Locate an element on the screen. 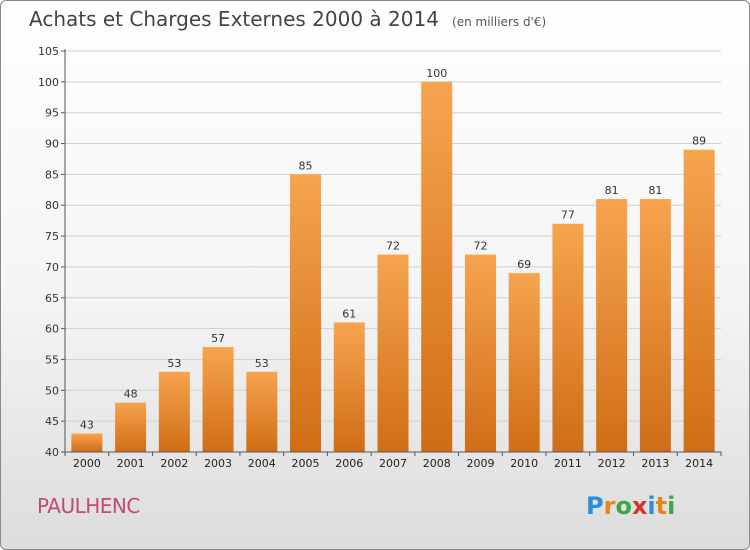 Image resolution: width=750 pixels, height=550 pixels. proxiti-logo: Proxiti is located at coordinates (630, 506).